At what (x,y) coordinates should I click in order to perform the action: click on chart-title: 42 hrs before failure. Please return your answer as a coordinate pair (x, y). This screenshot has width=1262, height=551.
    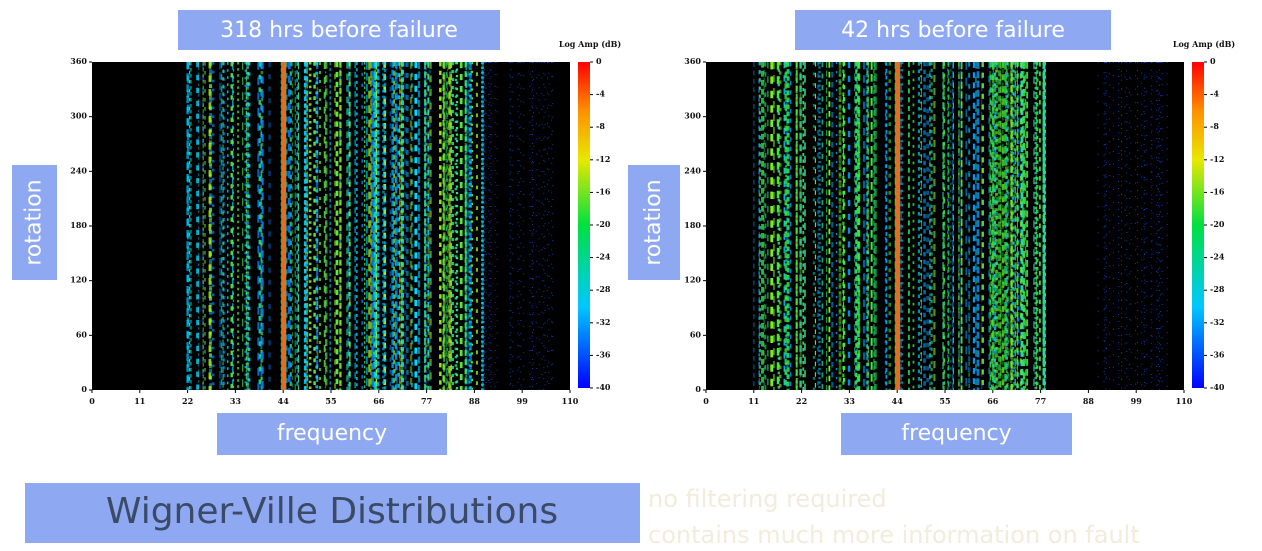
    Looking at the image, I should click on (953, 30).